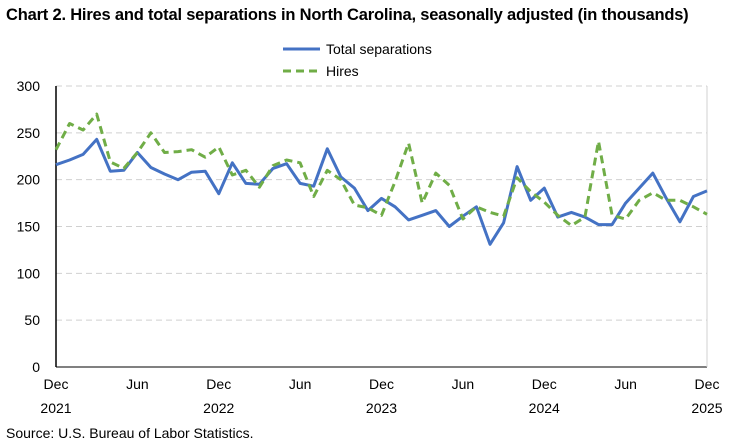  Describe the element at coordinates (32, 320) in the screenshot. I see `y-tick-label: 50` at that location.